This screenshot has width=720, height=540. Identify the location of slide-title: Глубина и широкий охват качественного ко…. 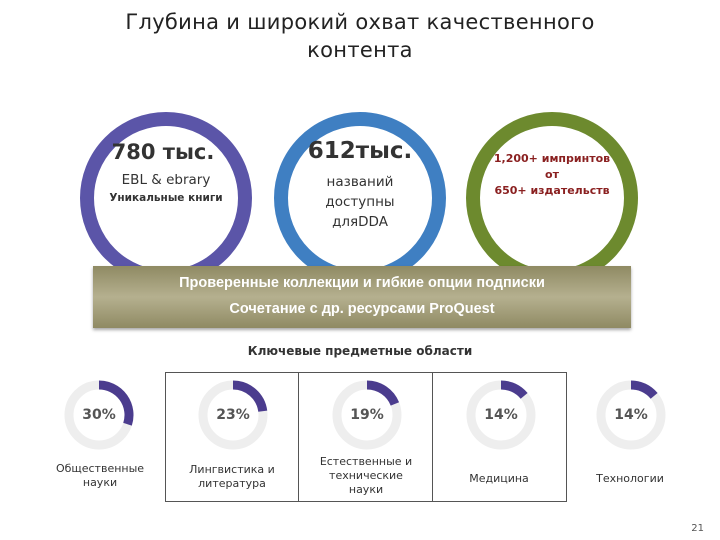
(360, 36).